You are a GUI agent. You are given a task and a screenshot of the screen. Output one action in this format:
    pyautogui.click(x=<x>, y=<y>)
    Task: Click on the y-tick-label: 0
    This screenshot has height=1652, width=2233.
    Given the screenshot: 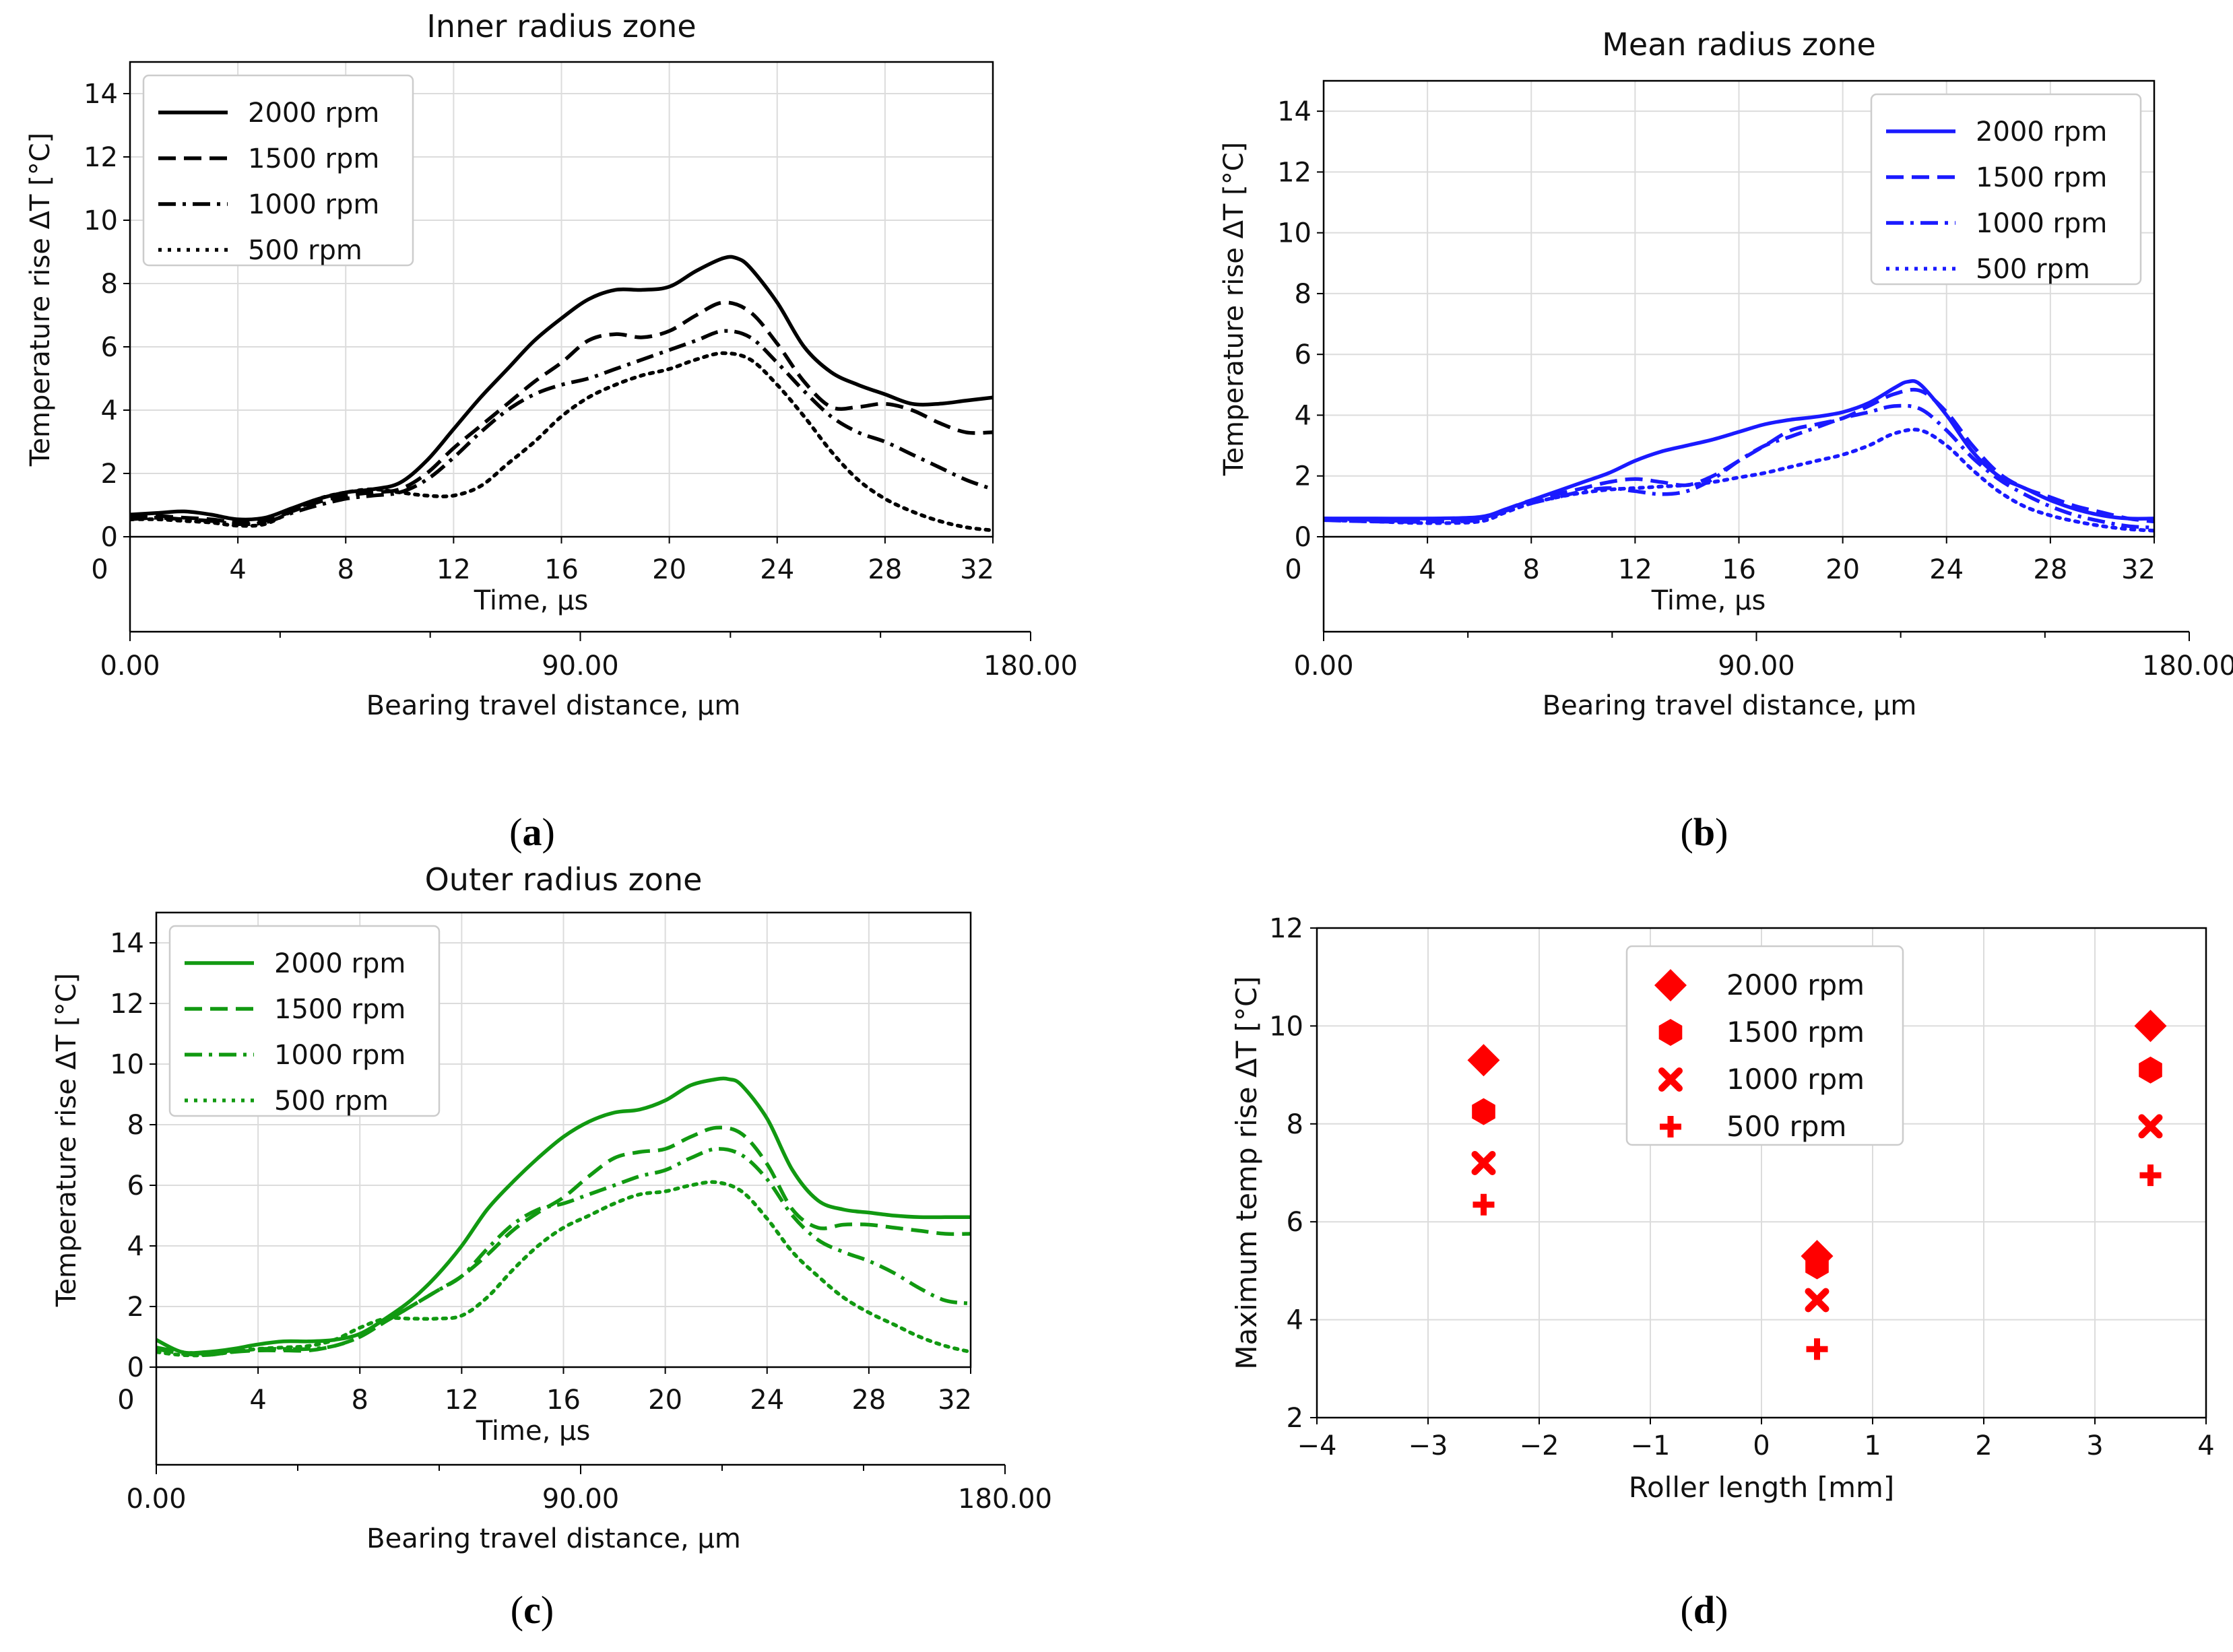 What is the action you would take?
    pyautogui.click(x=110, y=537)
    